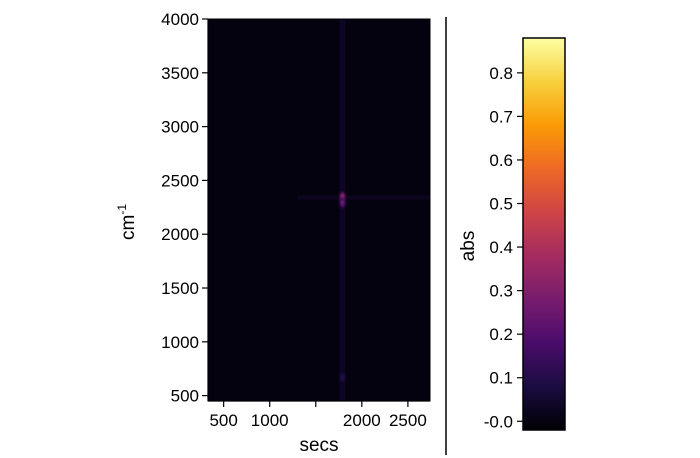  Describe the element at coordinates (128, 227) in the screenshot. I see `y-axis-title-unit: cm` at that location.